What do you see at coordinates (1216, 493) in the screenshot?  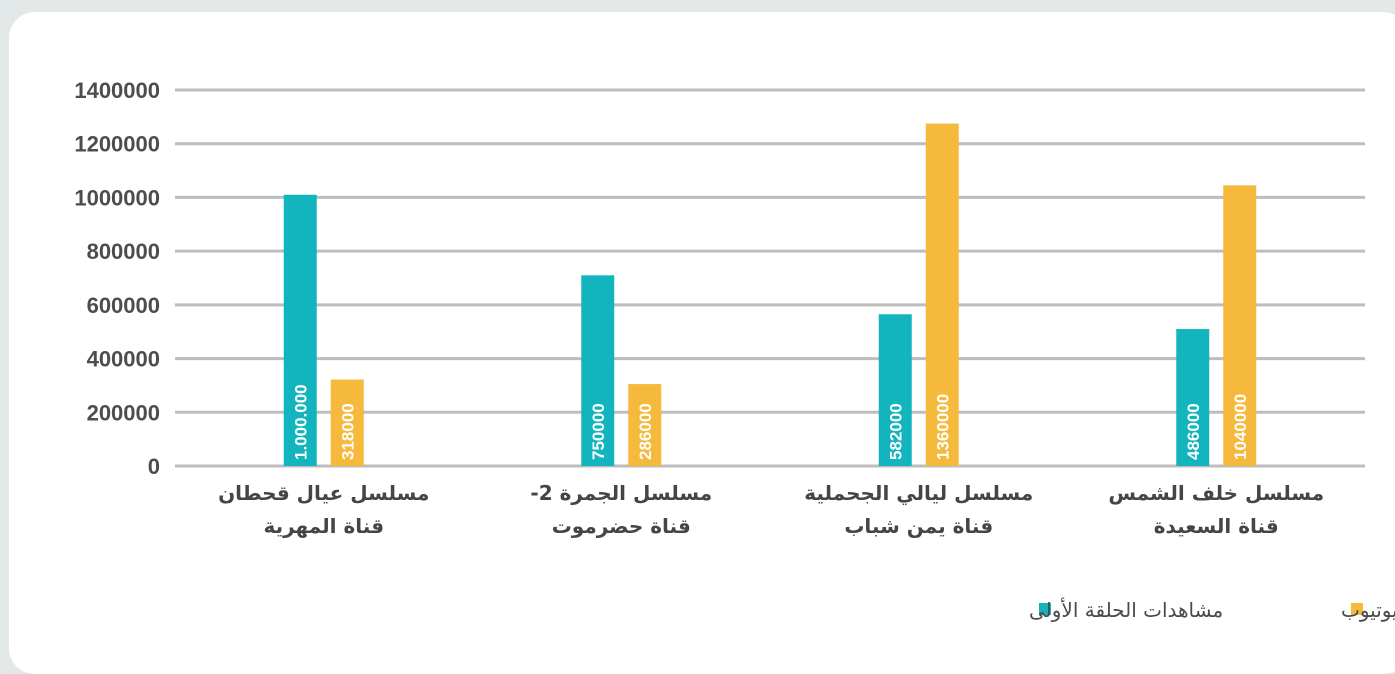 I see `x-category-label: مسلسل خلف الشمس` at bounding box center [1216, 493].